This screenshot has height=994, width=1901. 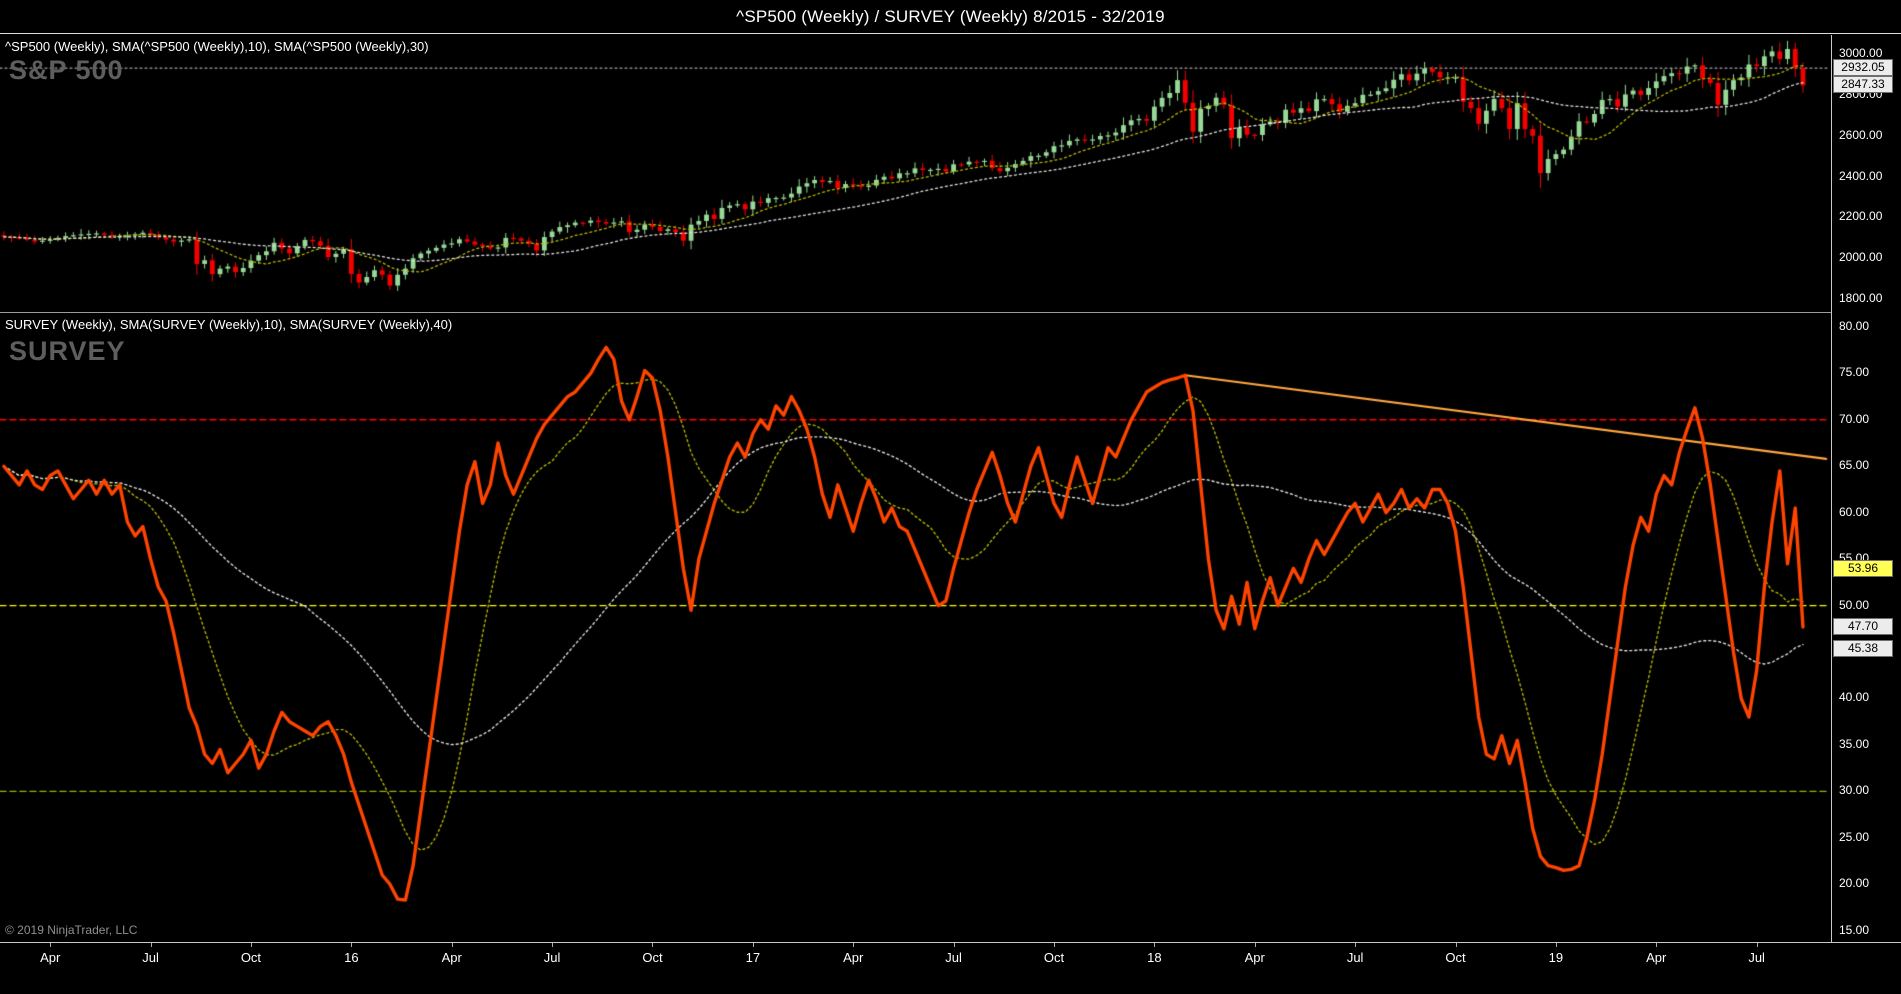 I want to click on price-axis-tick-label: 2200.00, so click(x=1861, y=216).